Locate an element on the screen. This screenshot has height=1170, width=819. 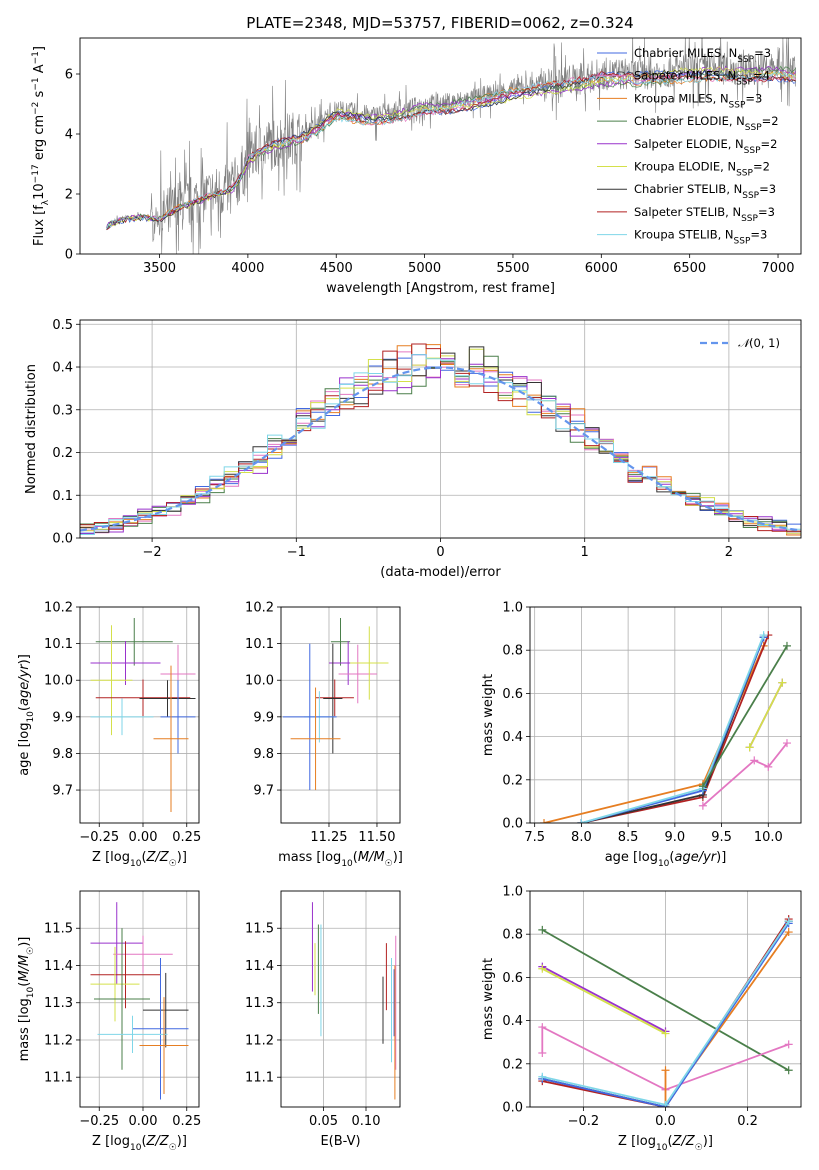
label-part: ( is located at coordinates (24, 984).